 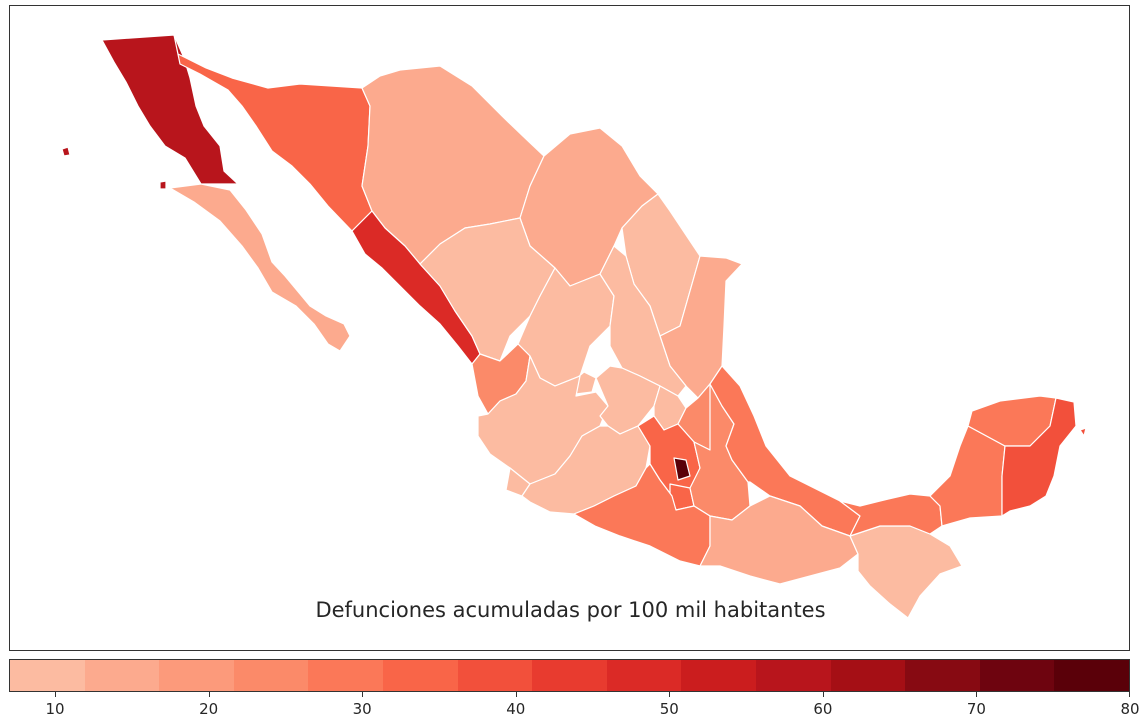 I want to click on colorbar-tick-label: 50, so click(x=669, y=709).